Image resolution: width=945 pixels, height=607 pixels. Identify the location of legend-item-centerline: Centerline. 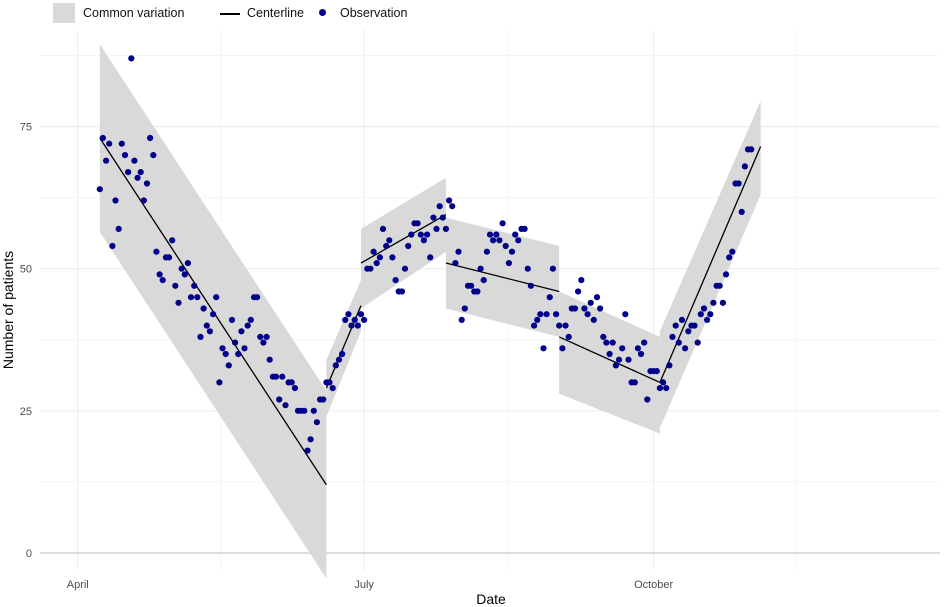
(261, 13).